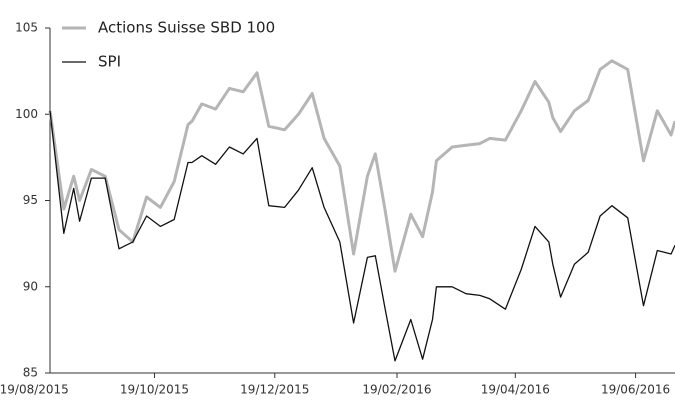  Describe the element at coordinates (30, 373) in the screenshot. I see `y-tick-label: 85` at that location.